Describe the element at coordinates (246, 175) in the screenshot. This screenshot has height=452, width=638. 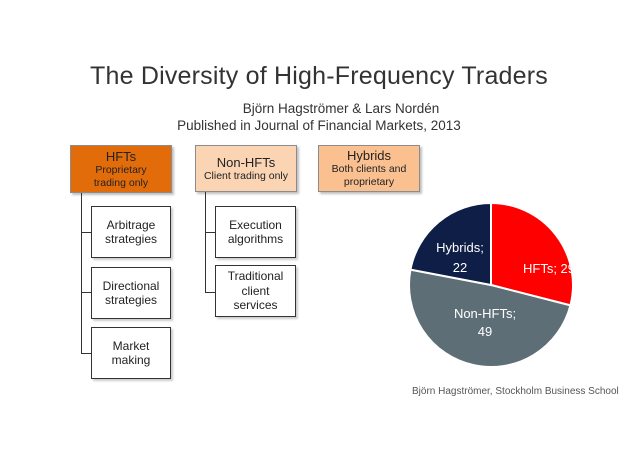
I see `category-non-hfts-description-line: Client trading only` at that location.